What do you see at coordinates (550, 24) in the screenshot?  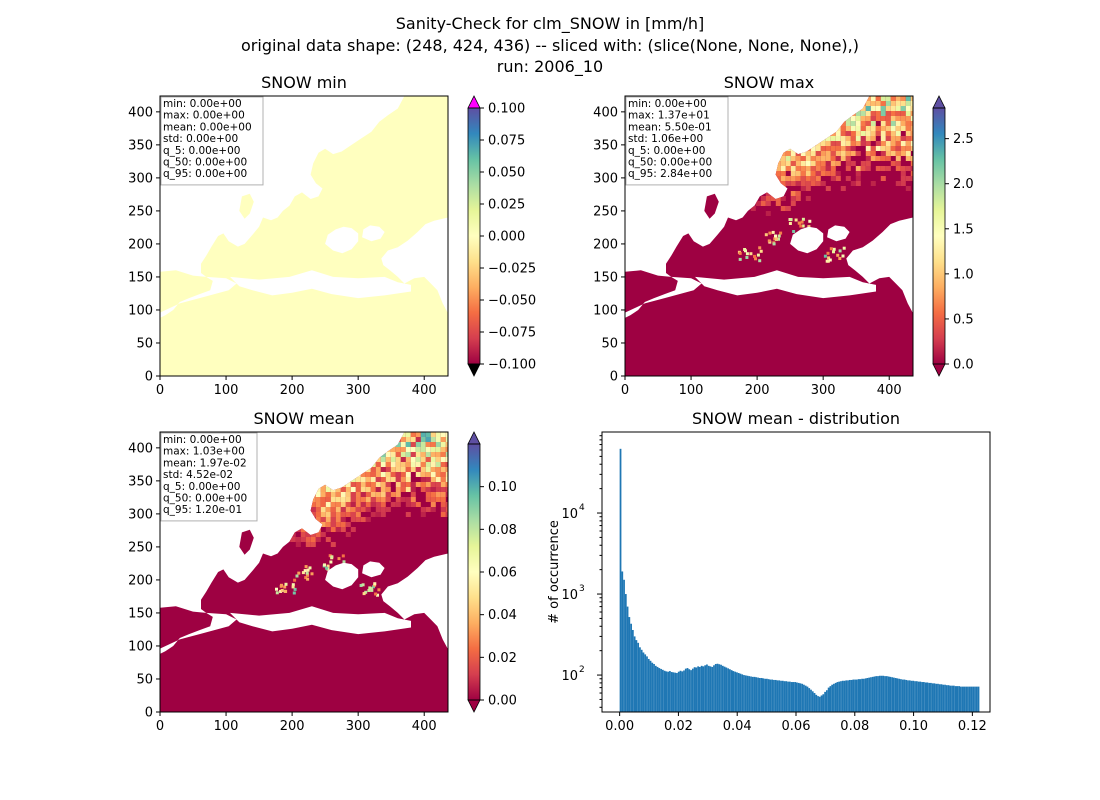 I see `figure-title-line-1: Sanity-Check for clm_SNOW in [mm/h]` at bounding box center [550, 24].